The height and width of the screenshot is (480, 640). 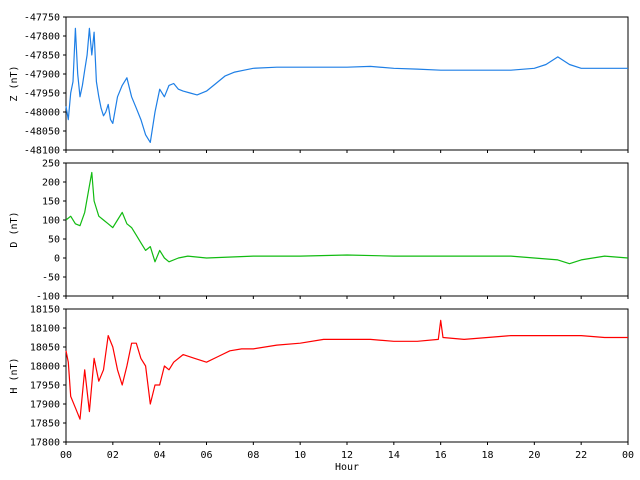 I want to click on h-y-tick-label: 17800, so click(x=45, y=443).